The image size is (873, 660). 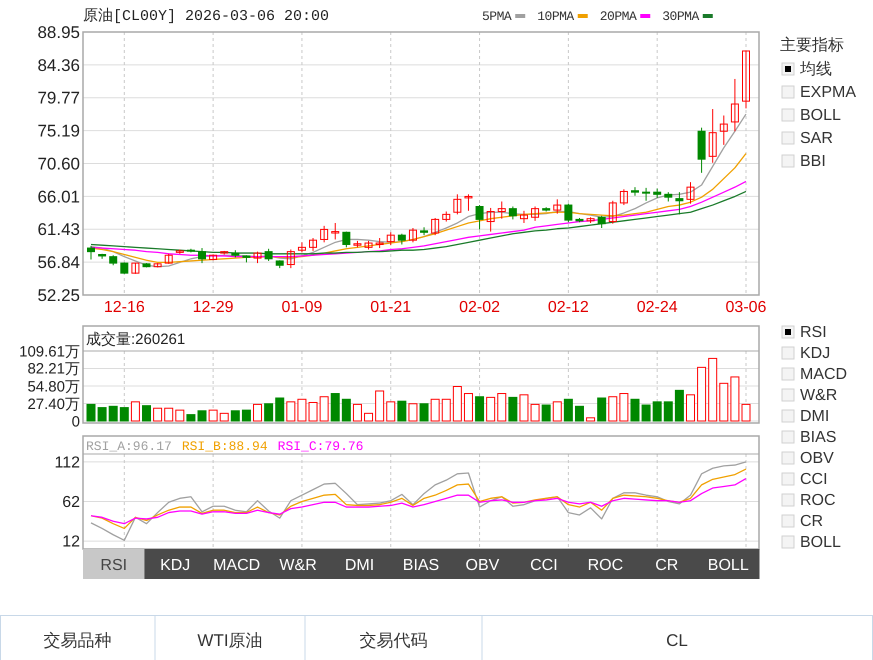 What do you see at coordinates (225, 446) in the screenshot?
I see `text: RSI_B:88.94` at bounding box center [225, 446].